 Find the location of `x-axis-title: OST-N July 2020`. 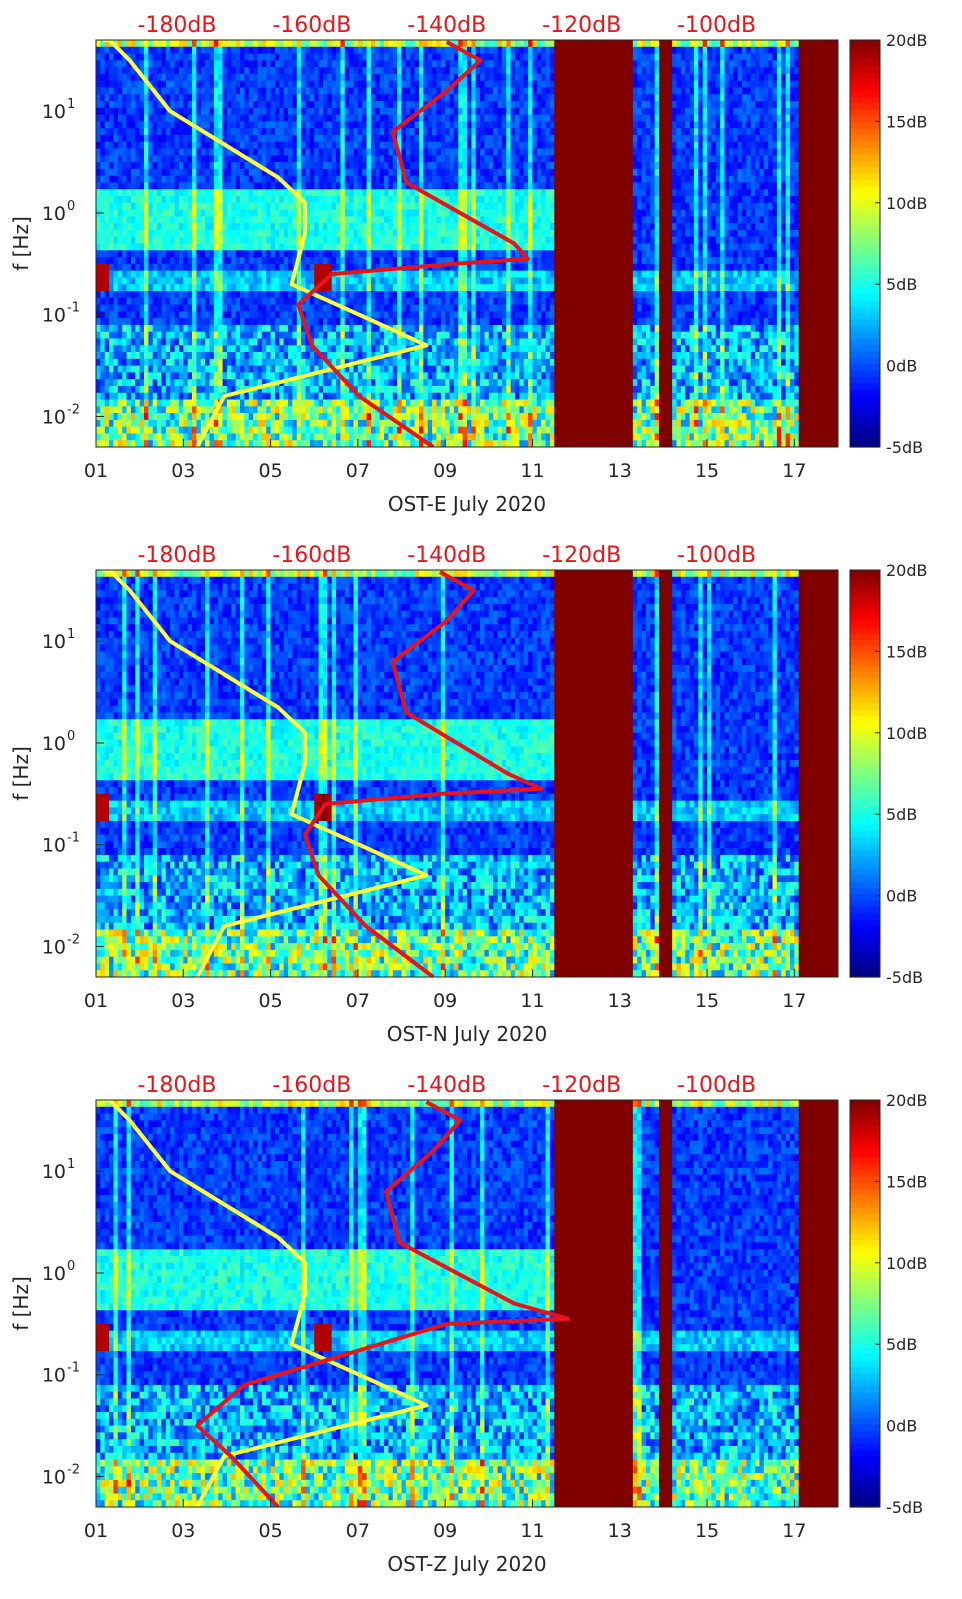

x-axis-title: OST-N July 2020 is located at coordinates (467, 1034).